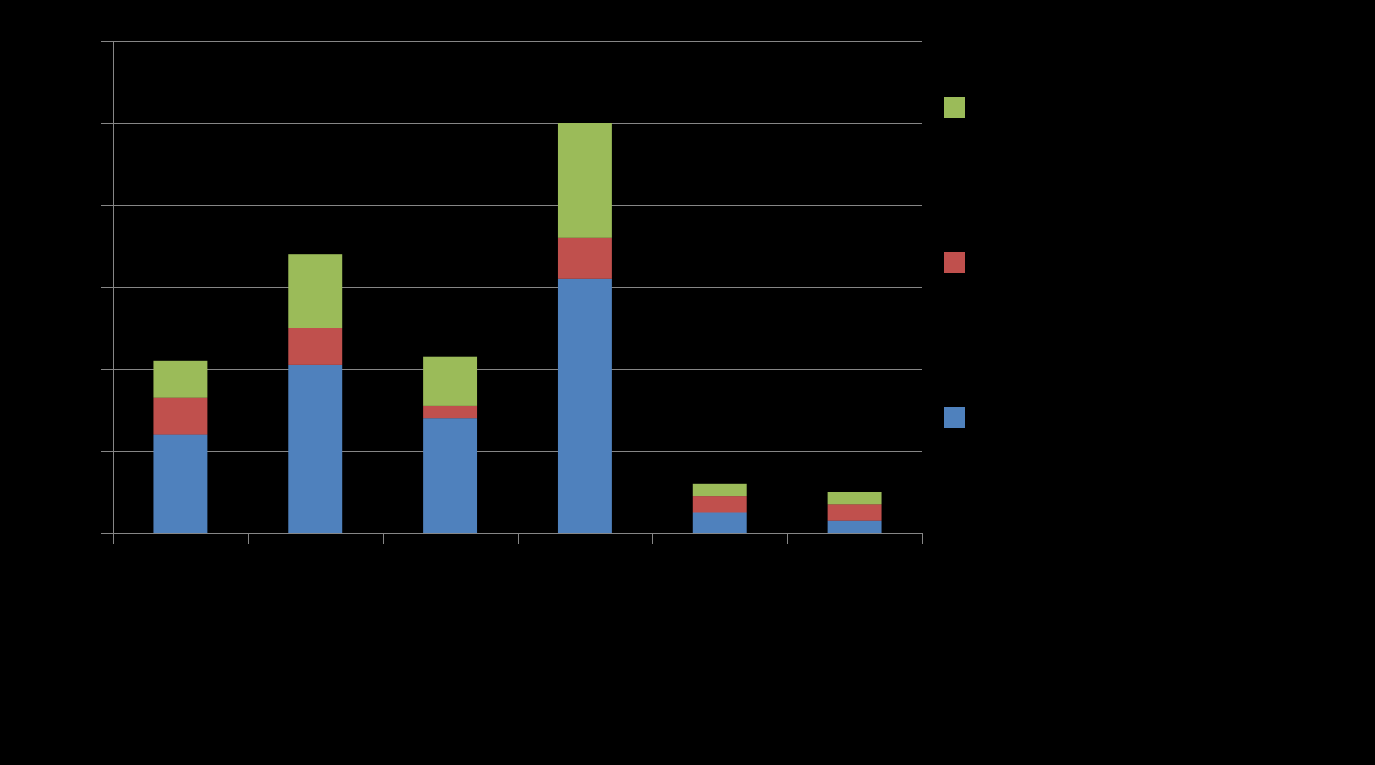 The image size is (1375, 765). I want to click on bar-segment-s2-c2, so click(315, 346).